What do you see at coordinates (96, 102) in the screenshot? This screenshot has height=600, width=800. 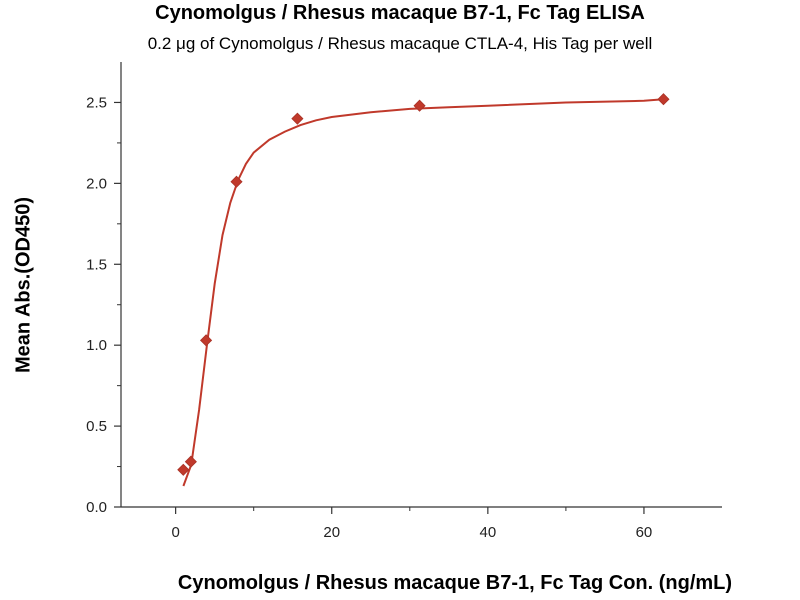 I see `y-tick-label: 2.5` at bounding box center [96, 102].